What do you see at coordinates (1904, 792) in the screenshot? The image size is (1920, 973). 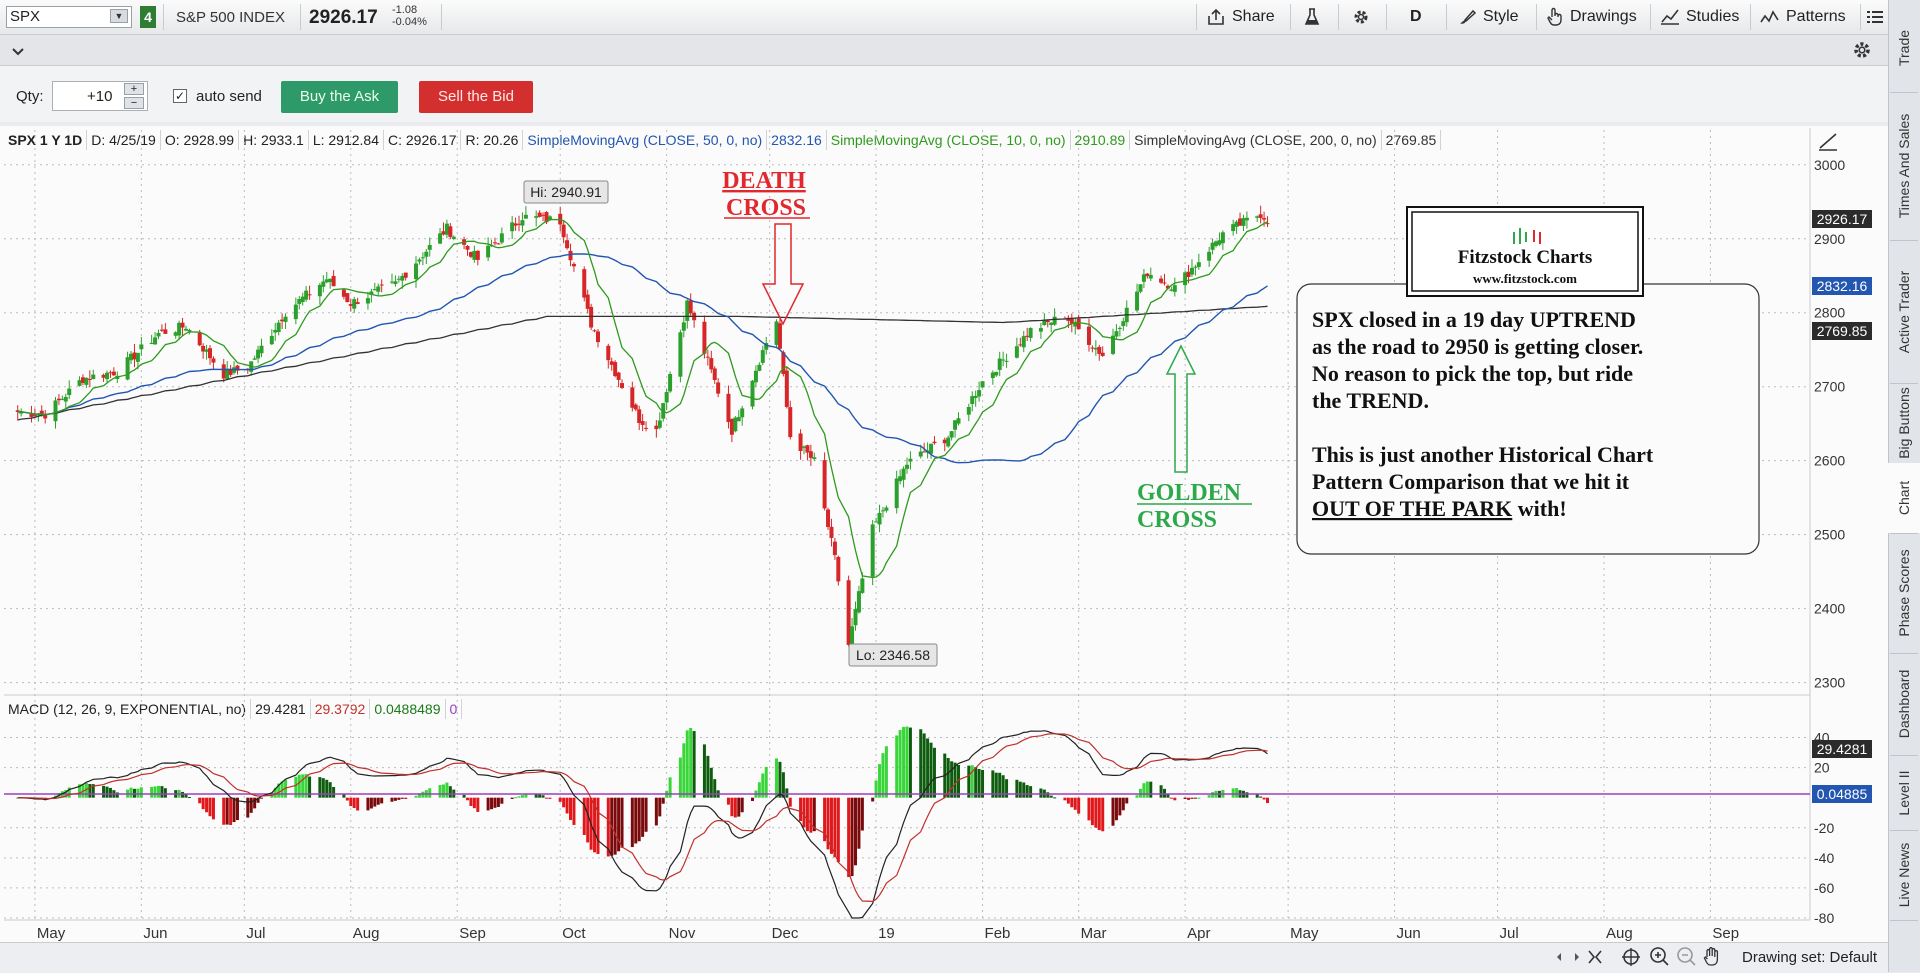 I see `right-tab-level-ii: Level II` at bounding box center [1904, 792].